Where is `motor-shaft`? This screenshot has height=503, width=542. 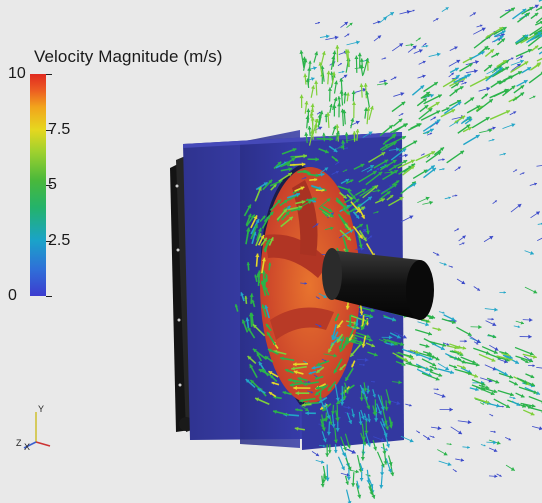 motor-shaft is located at coordinates (378, 284).